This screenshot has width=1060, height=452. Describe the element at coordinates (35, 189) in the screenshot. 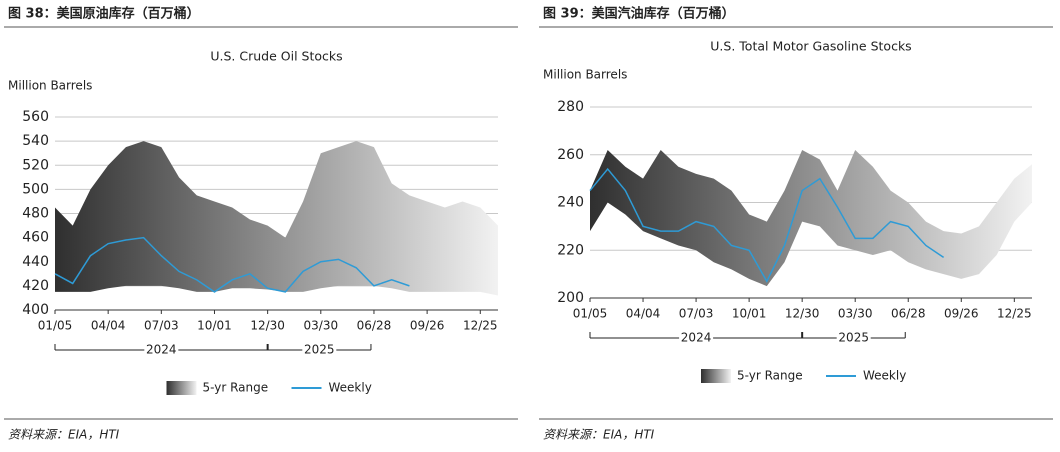

I see `y-tick-label: 500` at that location.